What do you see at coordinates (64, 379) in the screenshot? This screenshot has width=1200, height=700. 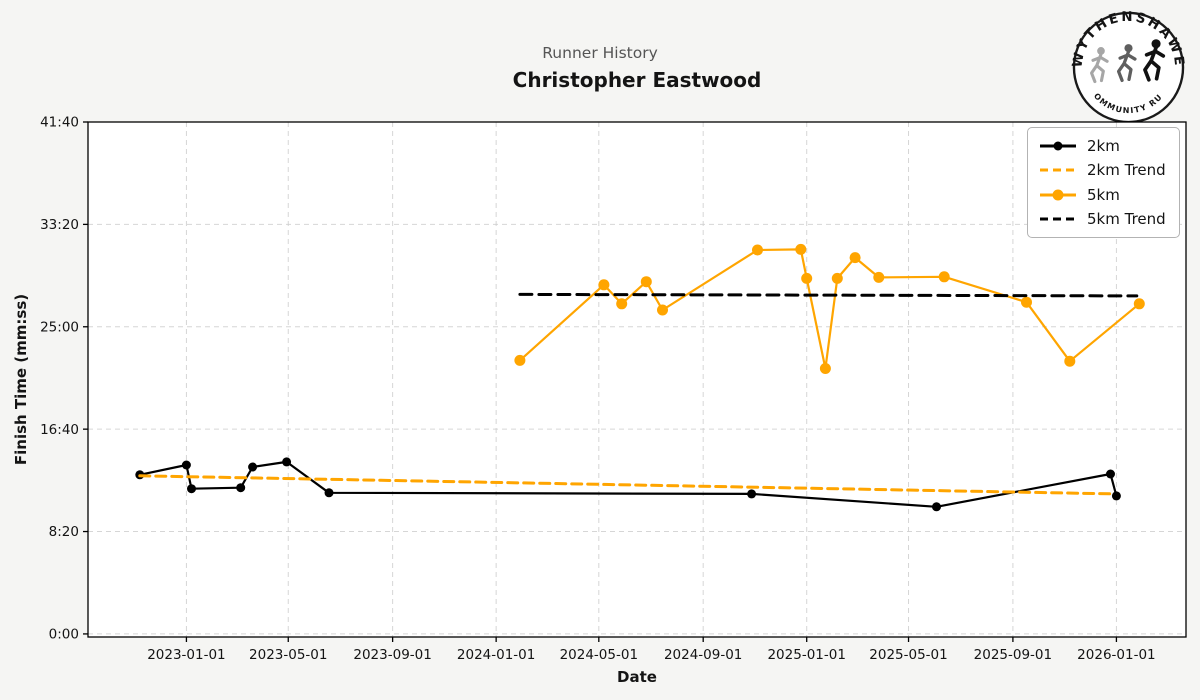 I see `y-axis: 0:00 8:20 16:40 25:00 33:20 41:40` at bounding box center [64, 379].